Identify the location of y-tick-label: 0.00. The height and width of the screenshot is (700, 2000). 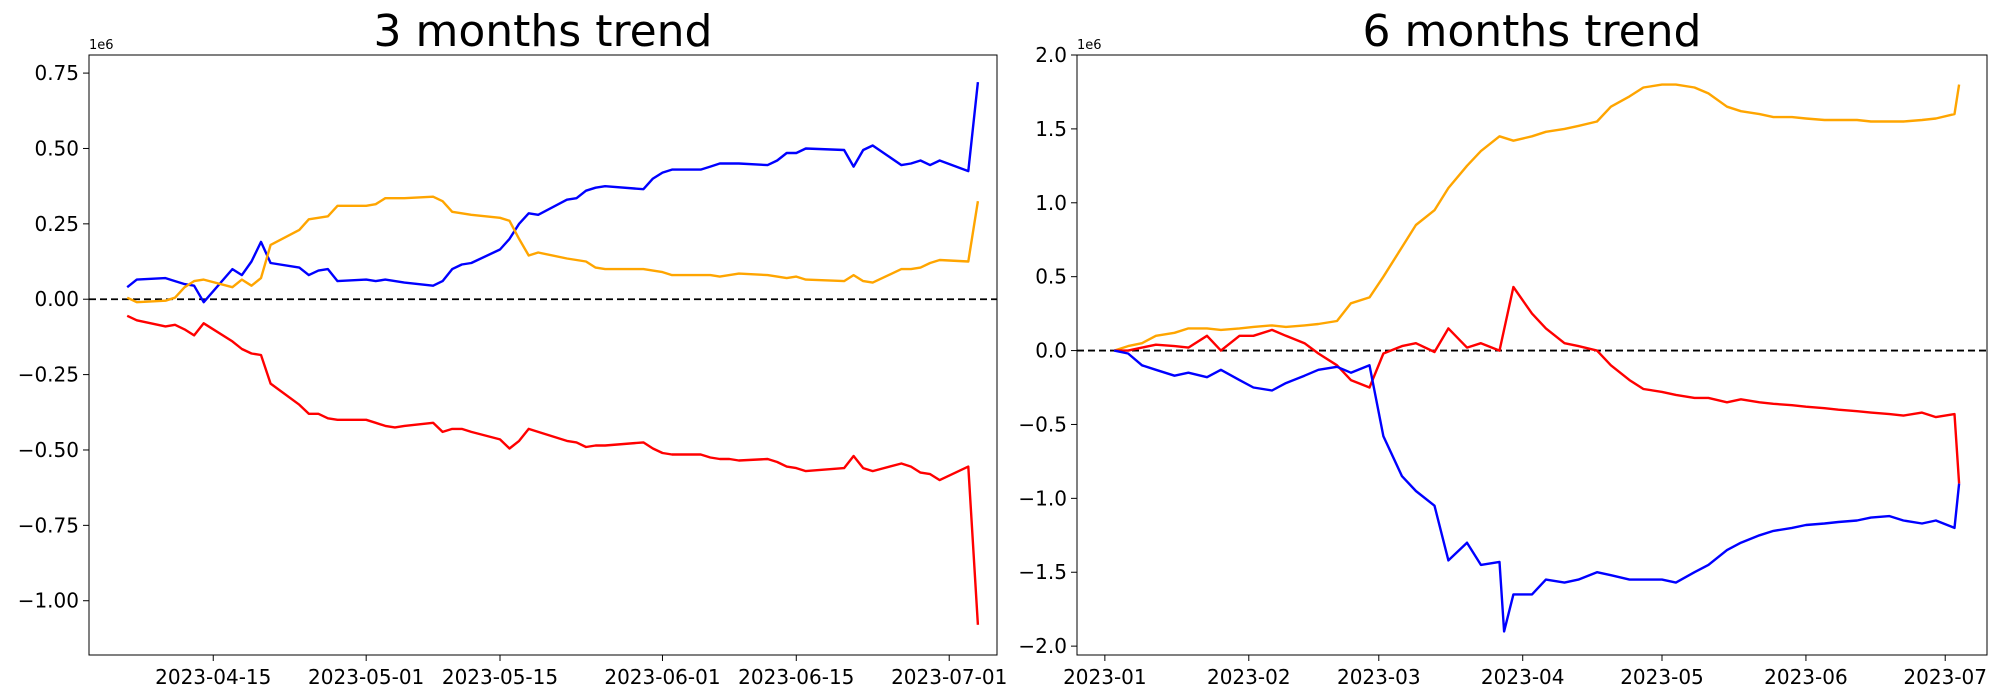
(56, 299).